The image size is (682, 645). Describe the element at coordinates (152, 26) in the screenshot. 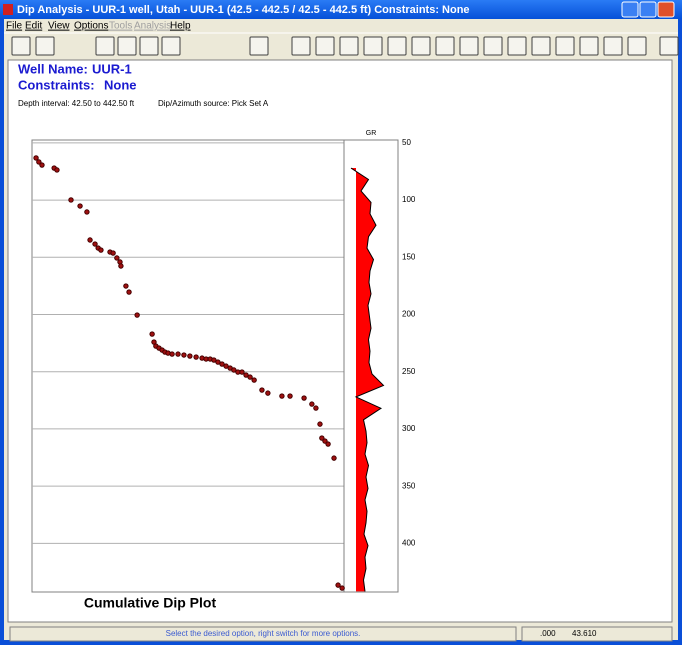

I see `menu-item: Analysis` at that location.